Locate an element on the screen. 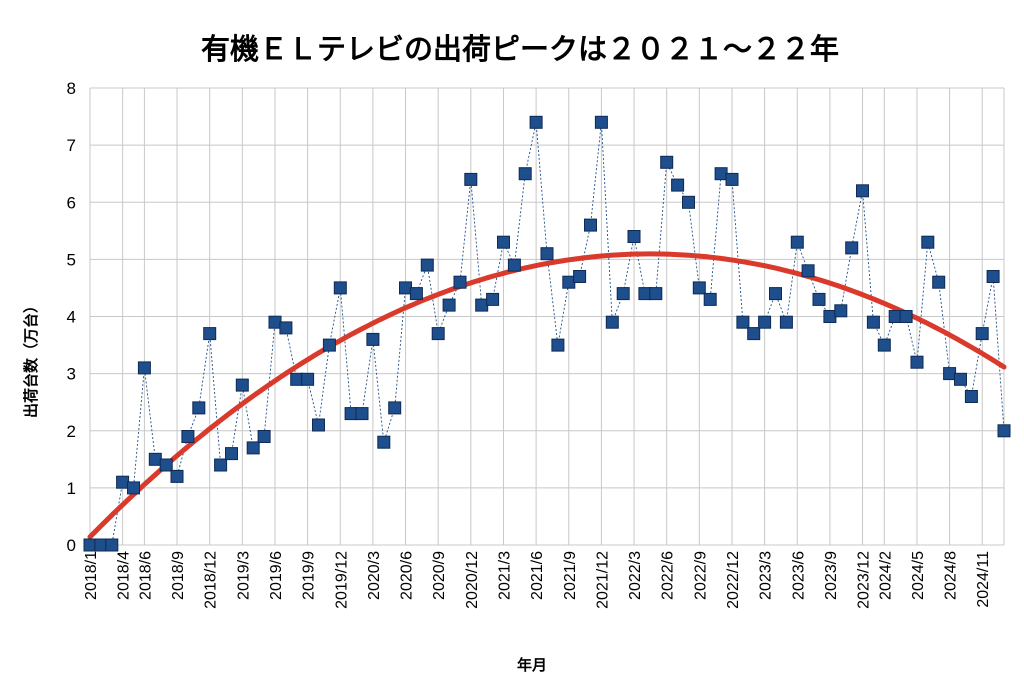 The image size is (1024, 689). x-tick-label: 2024/2 is located at coordinates (885, 575).